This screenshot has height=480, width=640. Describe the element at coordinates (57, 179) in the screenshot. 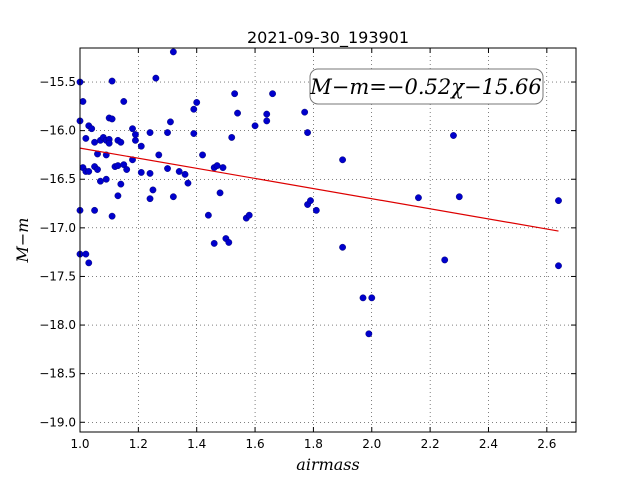

I see `y-tick-label: −16.5` at that location.